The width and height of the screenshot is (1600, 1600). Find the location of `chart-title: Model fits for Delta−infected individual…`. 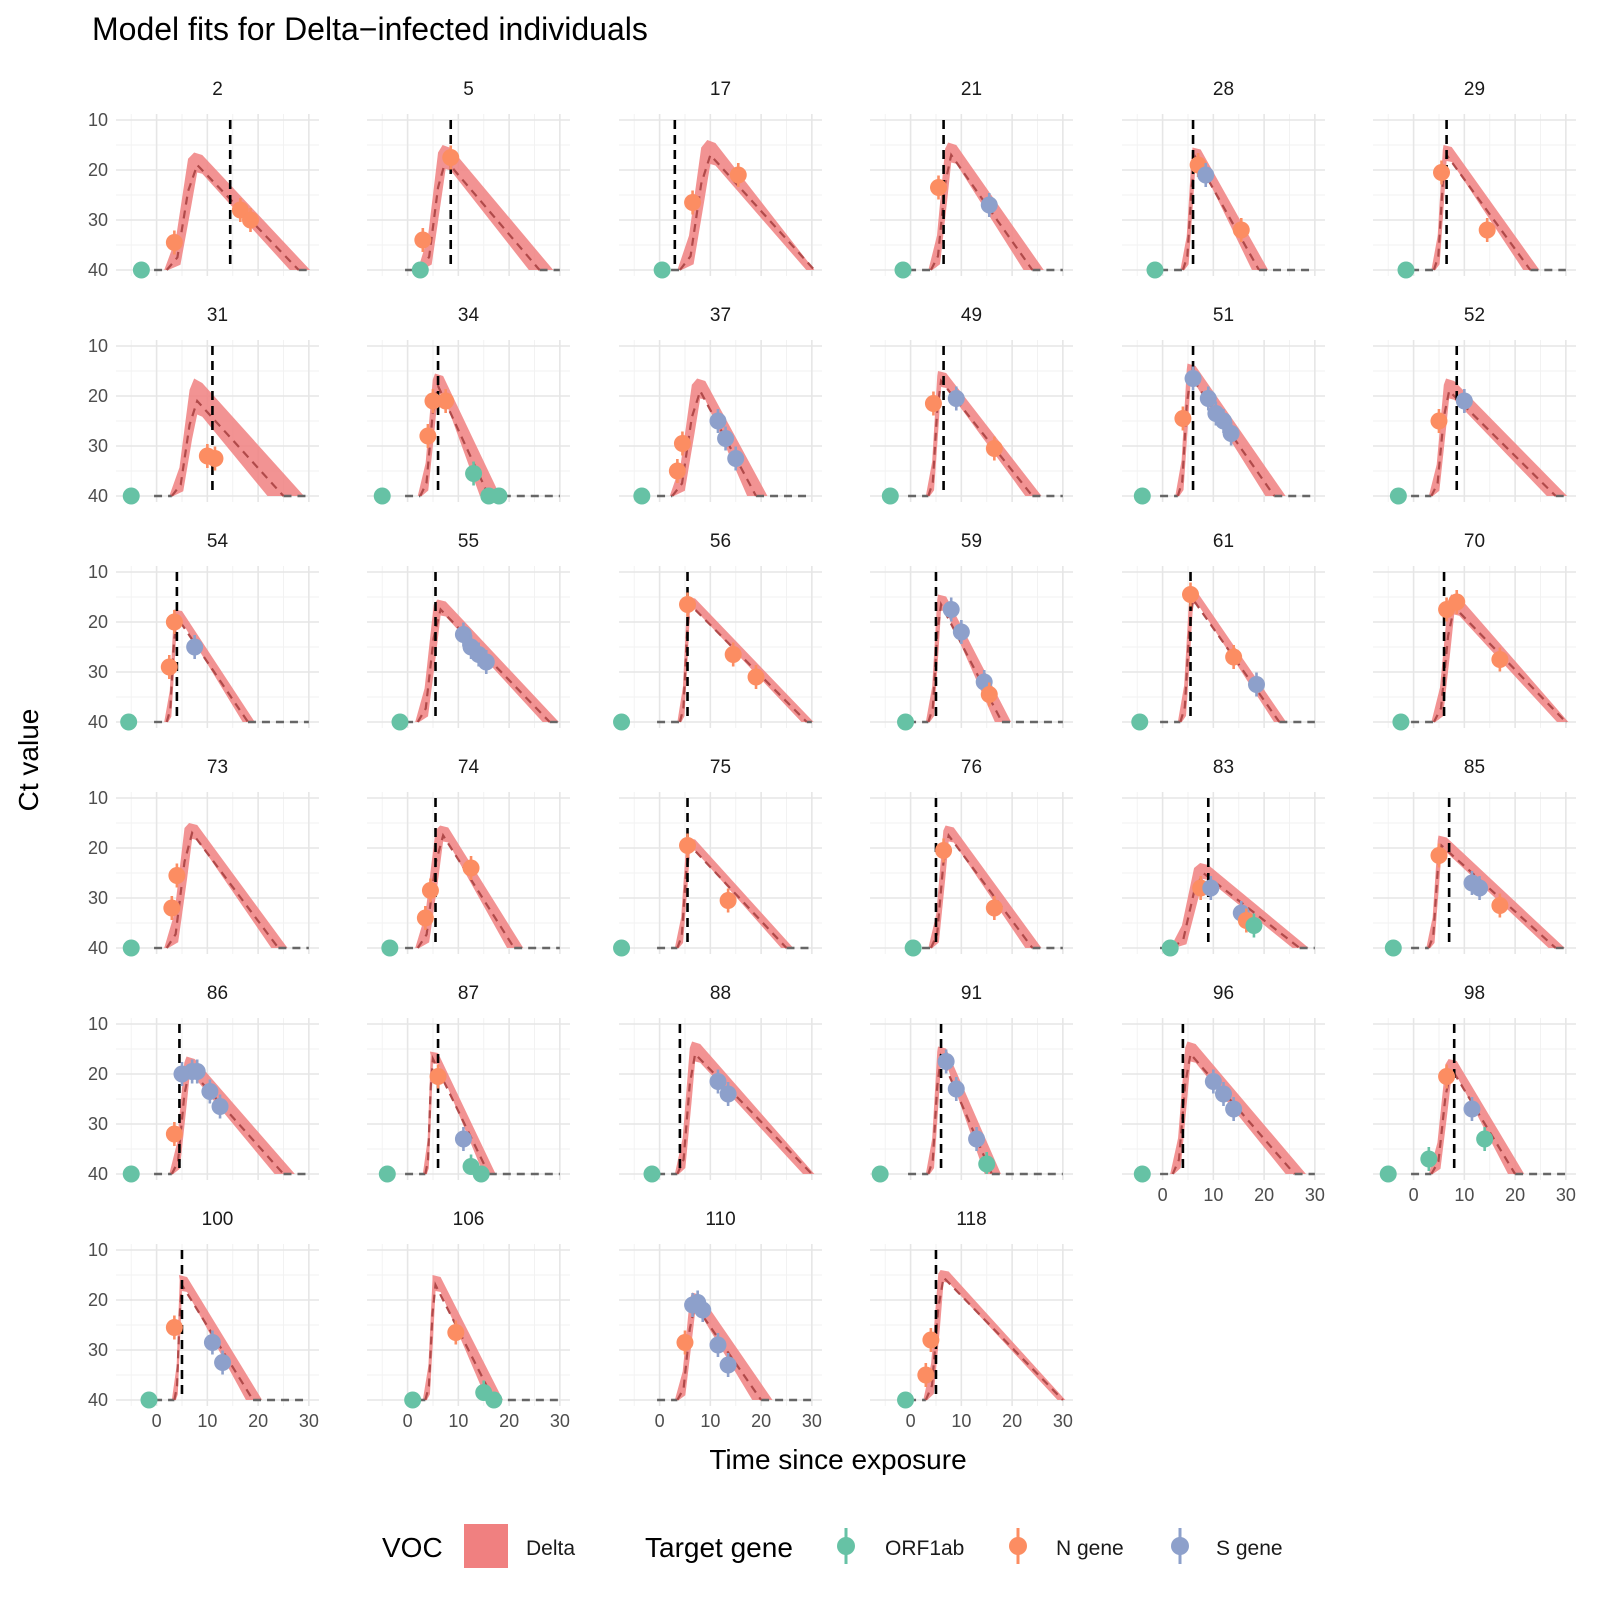

chart-title: Model fits for Delta−infected individual… is located at coordinates (370, 29).